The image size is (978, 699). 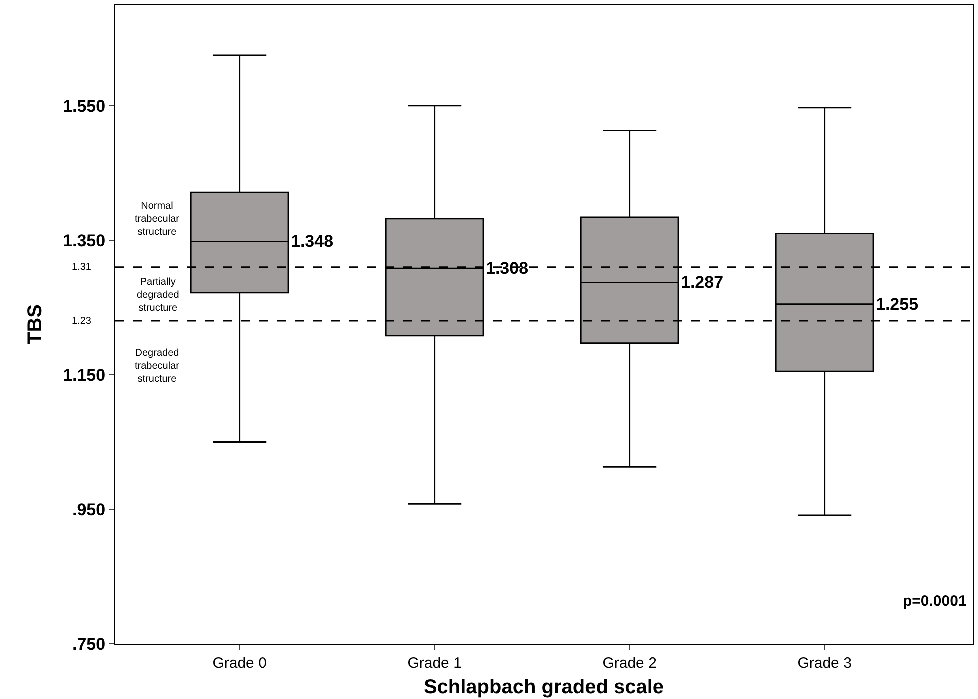 I want to click on y-axis-title: TBS, so click(x=35, y=324).